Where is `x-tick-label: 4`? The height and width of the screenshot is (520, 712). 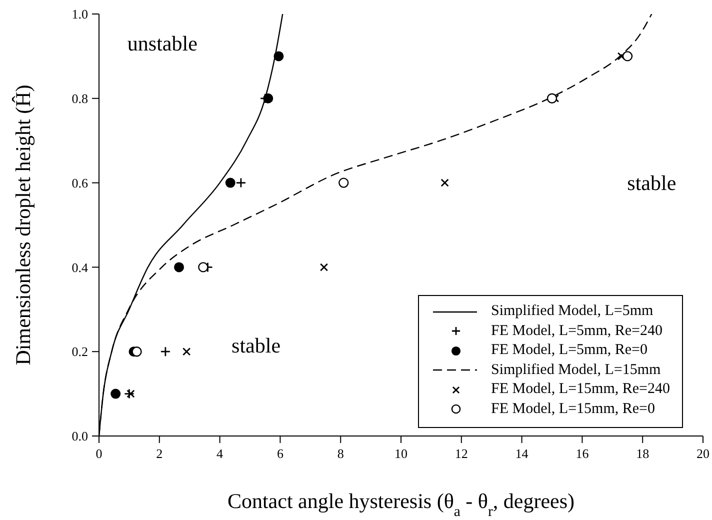
x-tick-label: 4 is located at coordinates (220, 454).